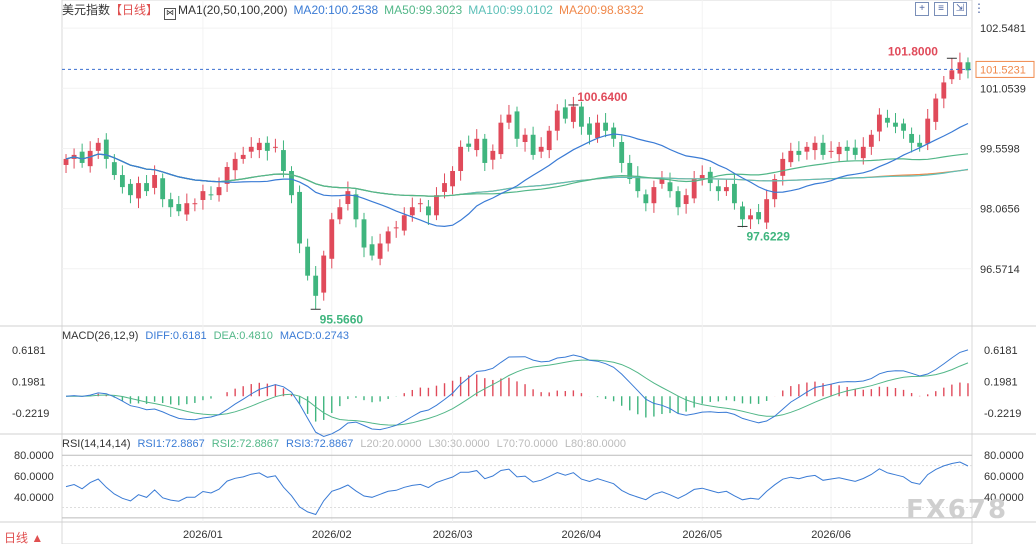 The image size is (1036, 546). I want to click on macd-dea-label: DEA:0.4810, so click(243, 336).